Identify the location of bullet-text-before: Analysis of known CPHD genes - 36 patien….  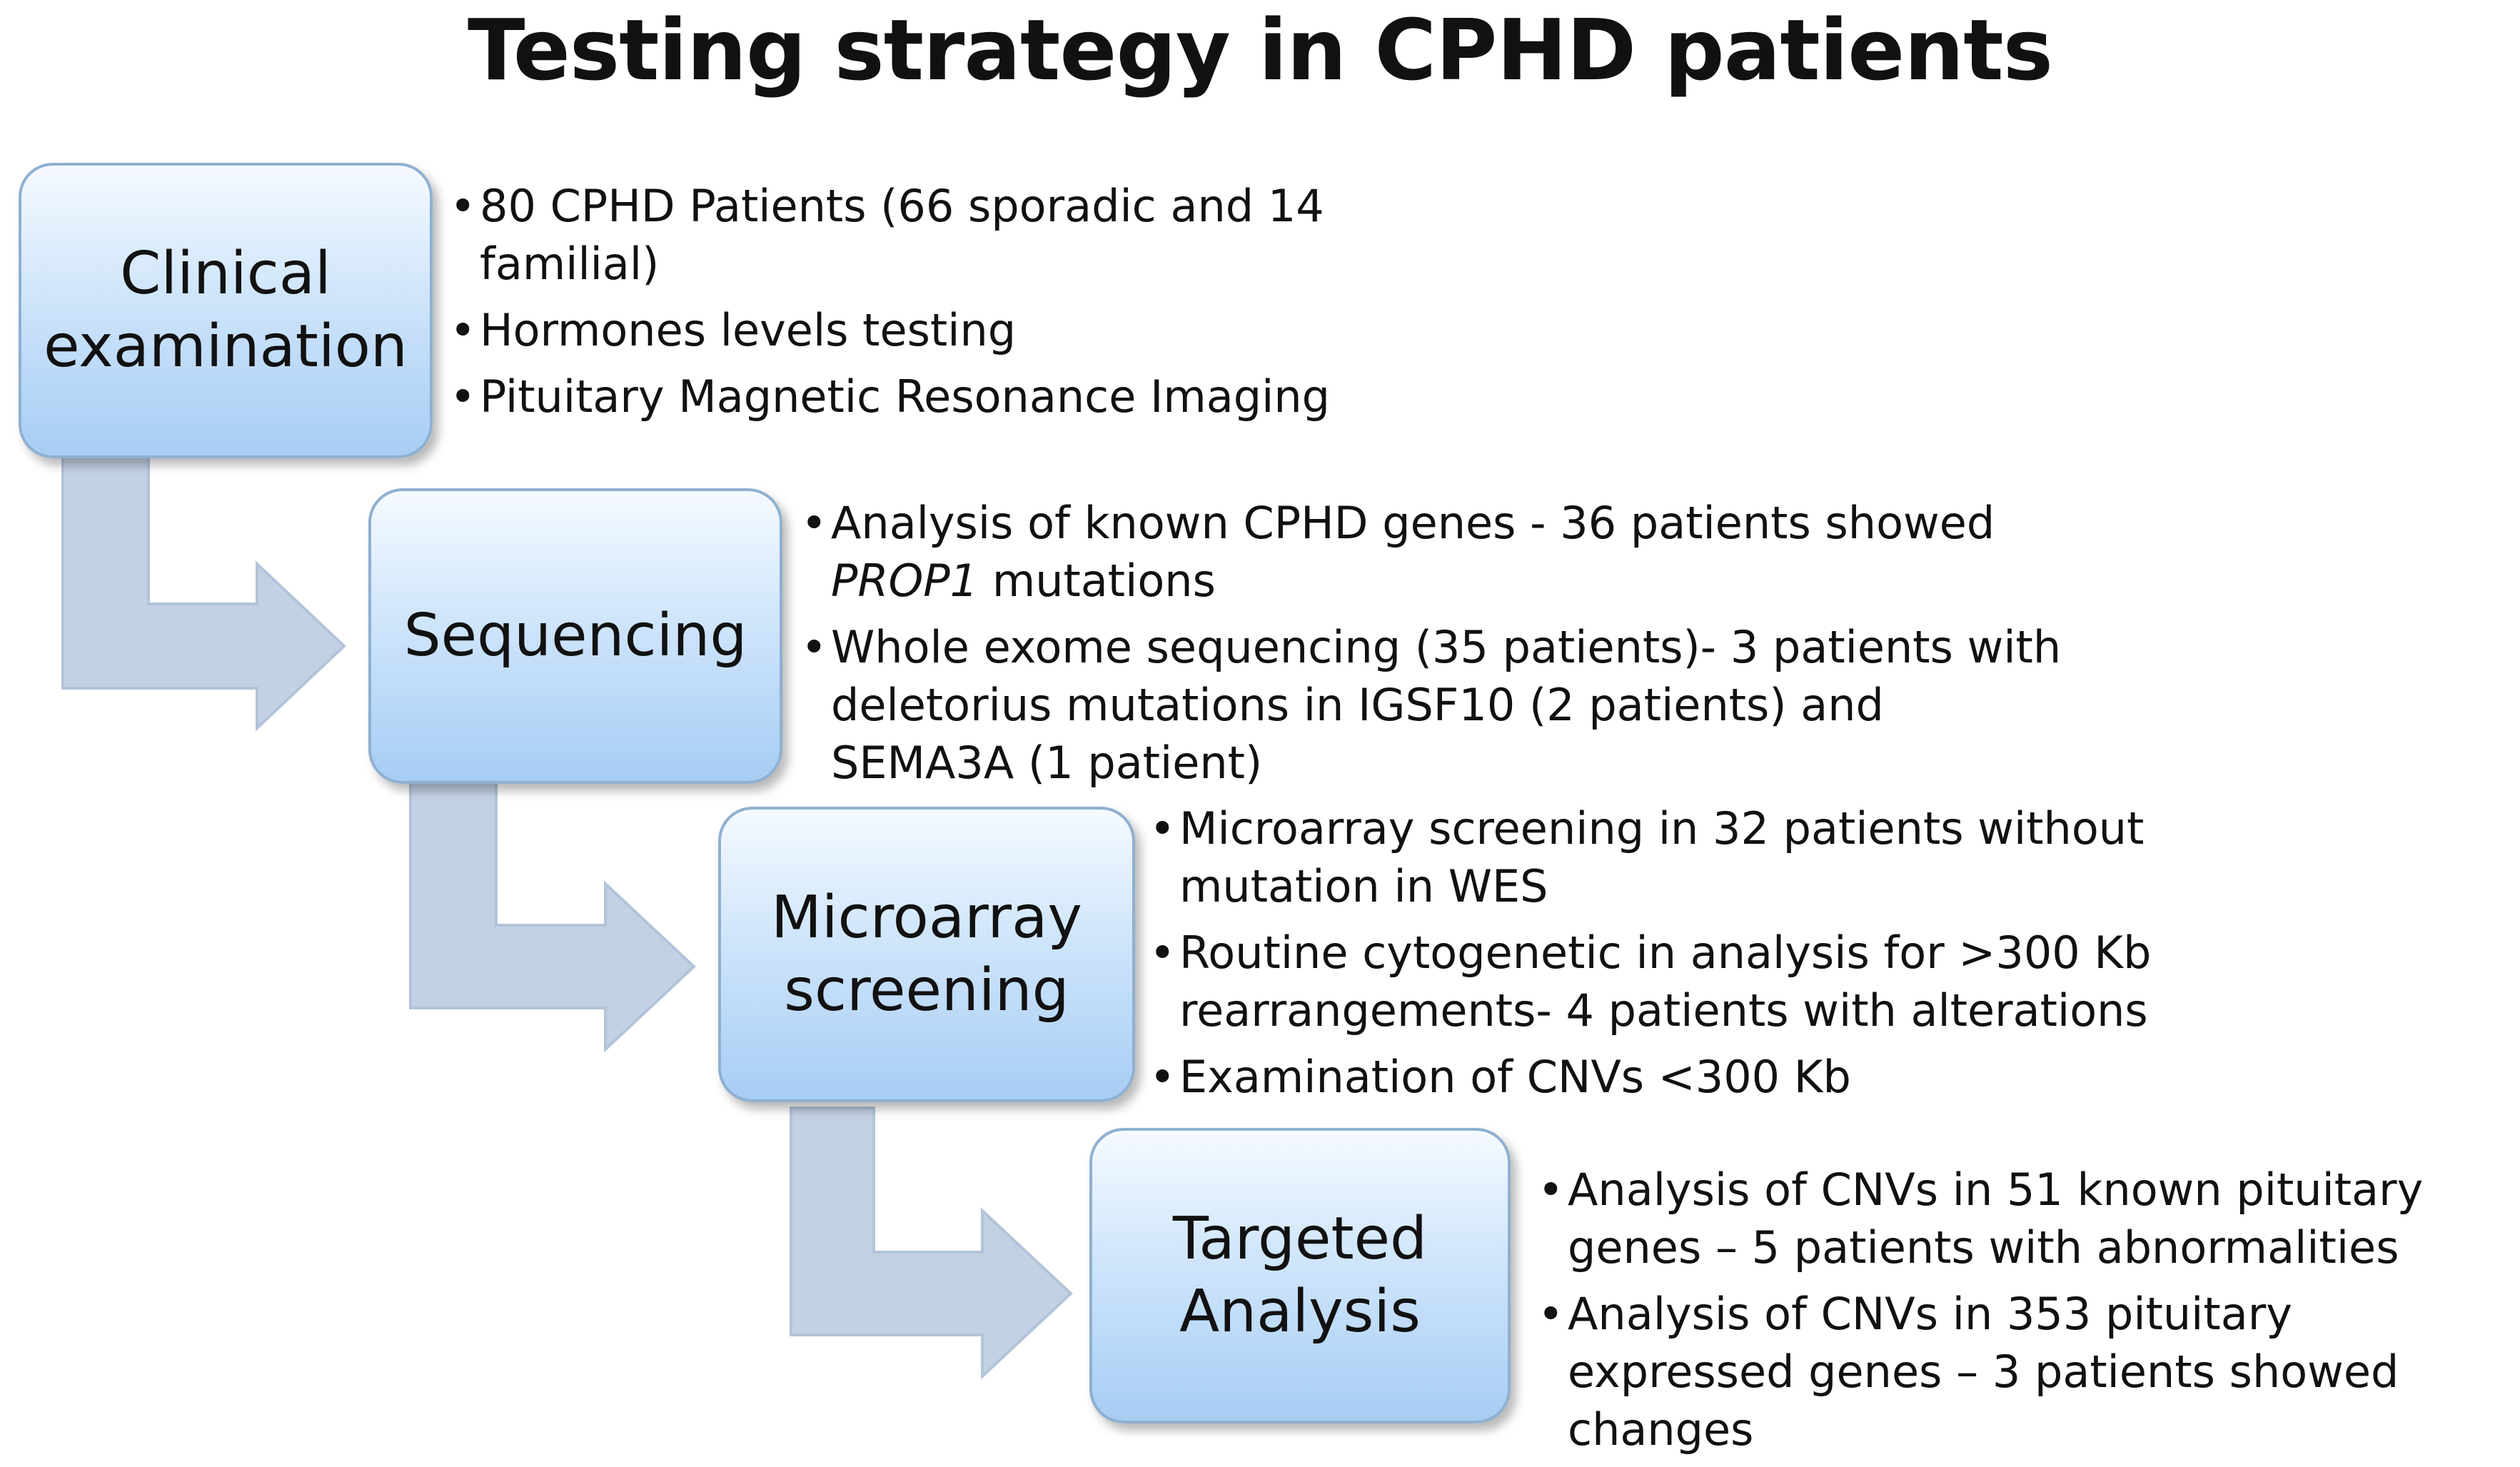
(1413, 523).